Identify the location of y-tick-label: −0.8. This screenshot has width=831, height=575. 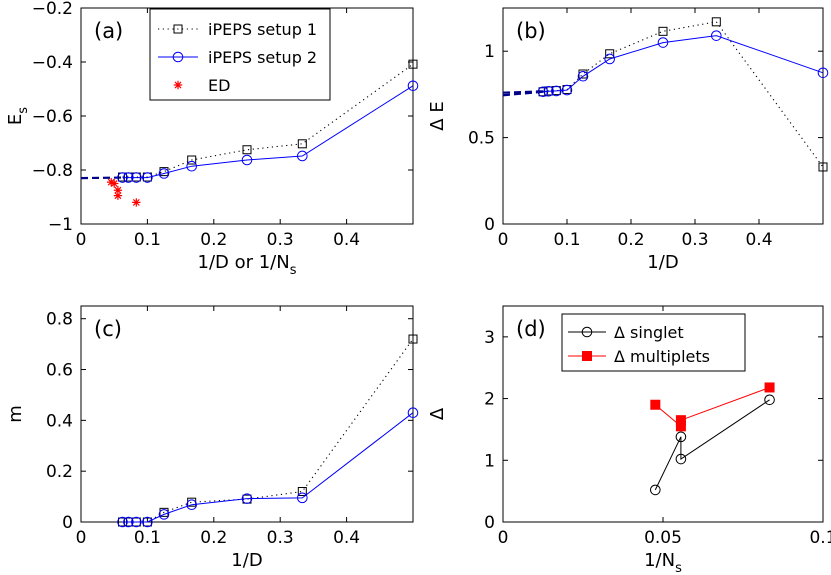
(52, 171).